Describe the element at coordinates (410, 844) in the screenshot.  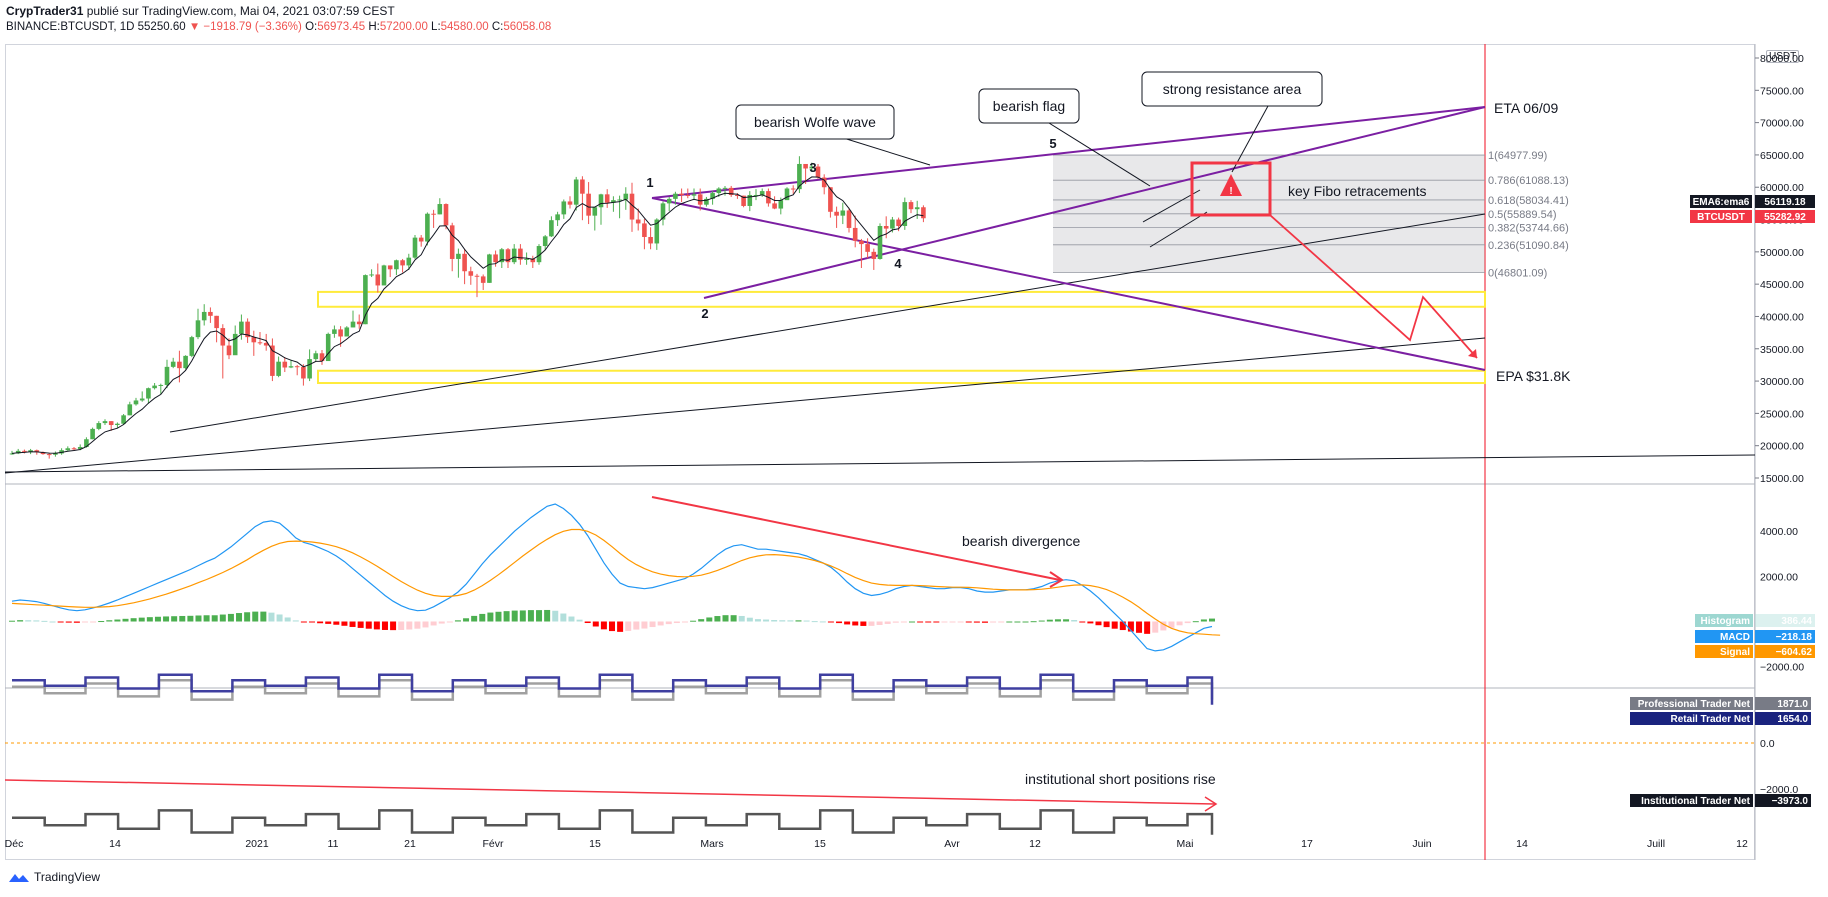
I see `x-tick-label: 21` at that location.